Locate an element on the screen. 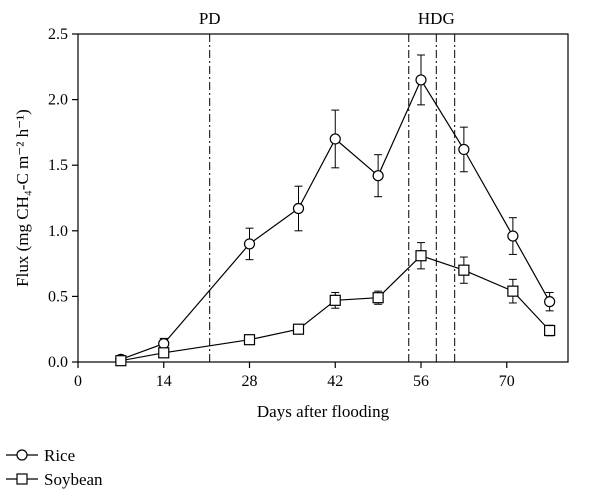 The width and height of the screenshot is (600, 496). legend-label: Soybean is located at coordinates (73, 479).